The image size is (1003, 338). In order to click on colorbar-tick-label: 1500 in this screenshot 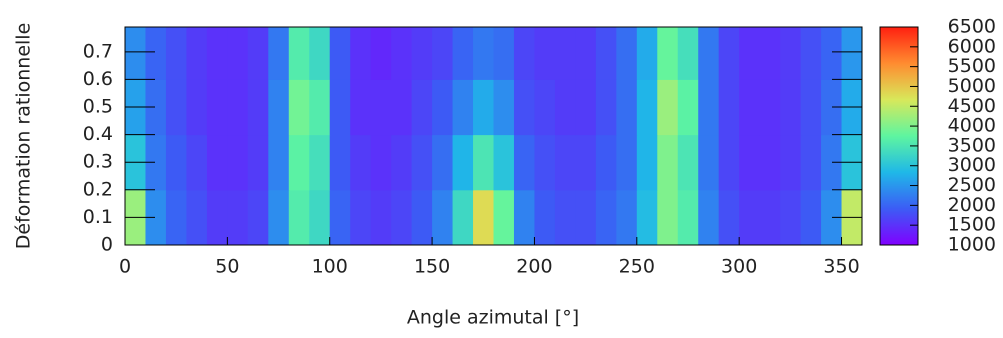, I will do `click(972, 225)`.